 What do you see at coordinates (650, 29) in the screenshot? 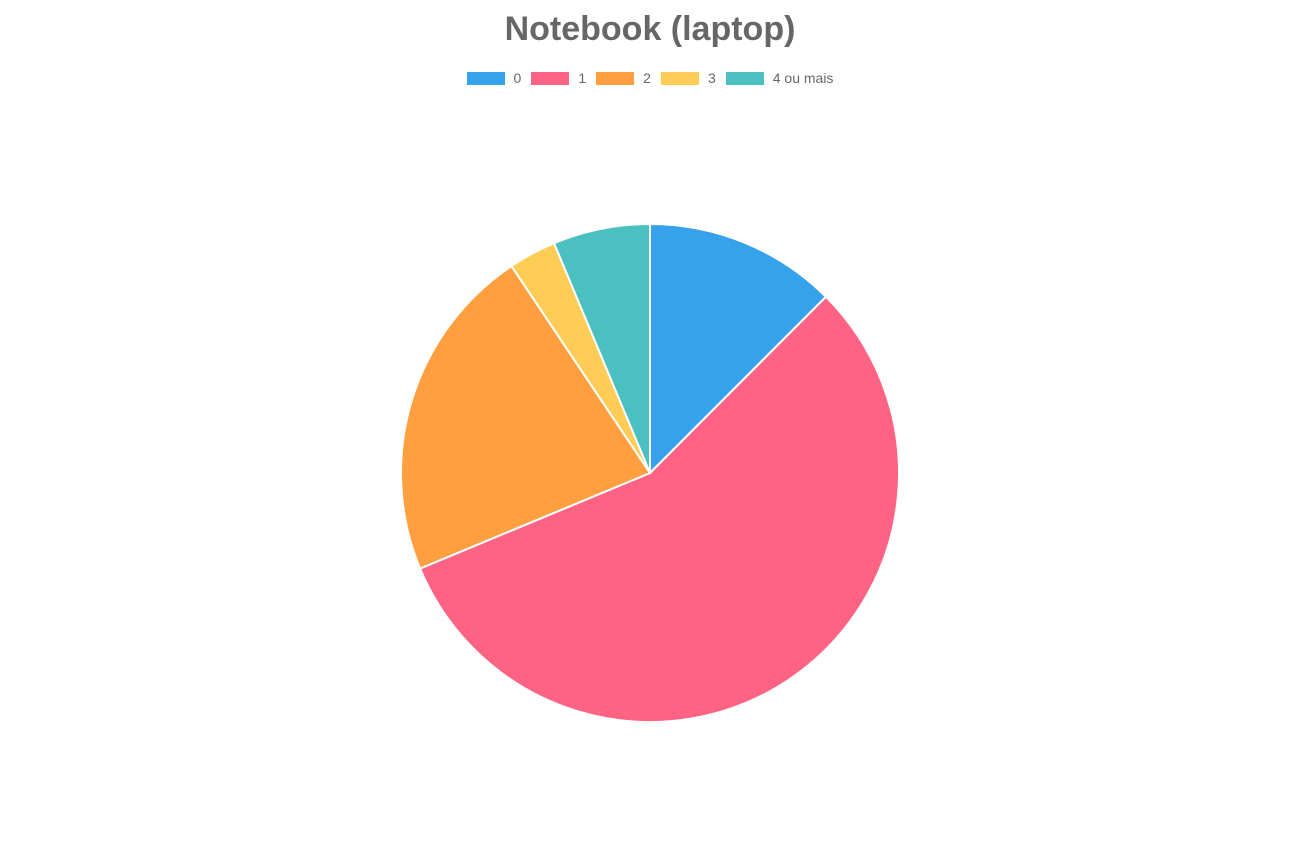
I see `chart-title: Notebook (laptop)` at bounding box center [650, 29].